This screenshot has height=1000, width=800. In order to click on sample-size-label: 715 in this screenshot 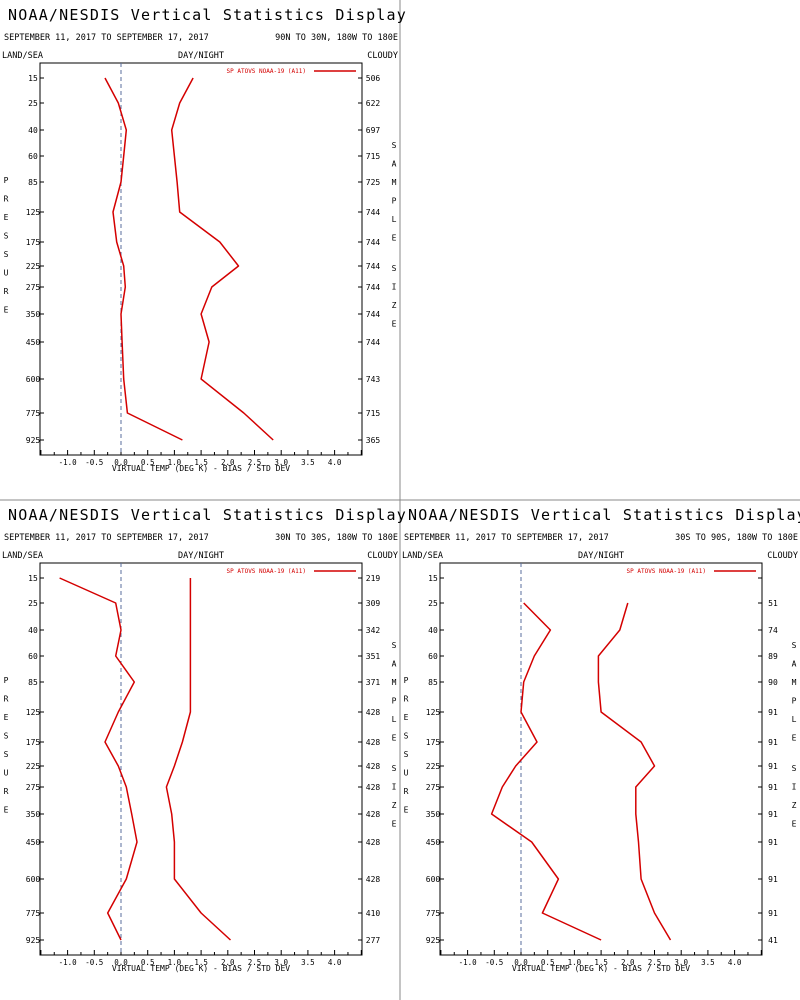, I will do `click(373, 413)`.